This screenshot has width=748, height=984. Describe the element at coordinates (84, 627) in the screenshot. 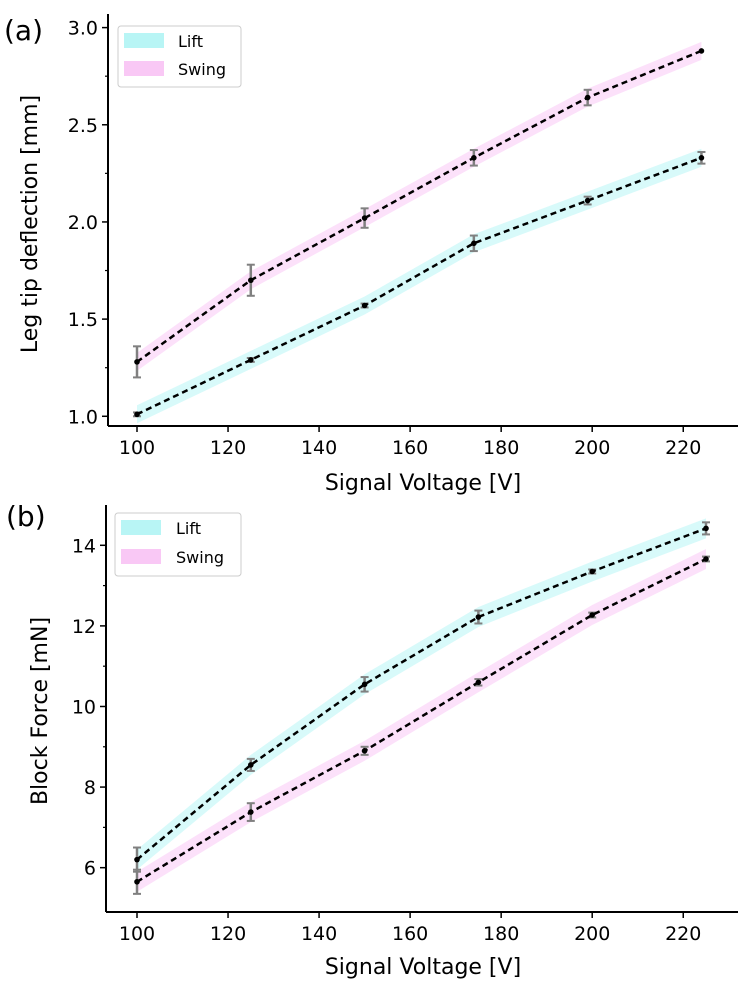

I see `y-tick-label: 12` at that location.